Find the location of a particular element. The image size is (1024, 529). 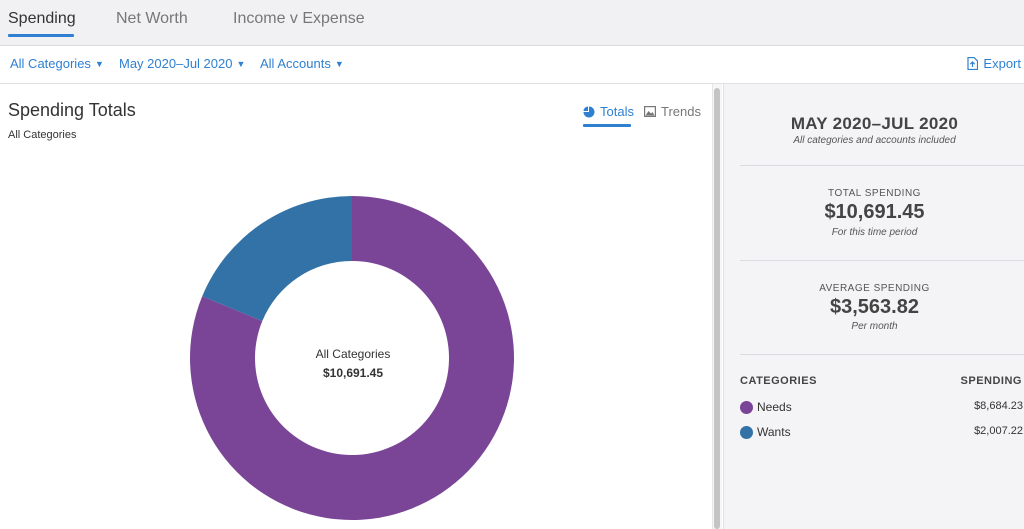

category-row-needs: Needs $8,684.23 is located at coordinates (881, 408).